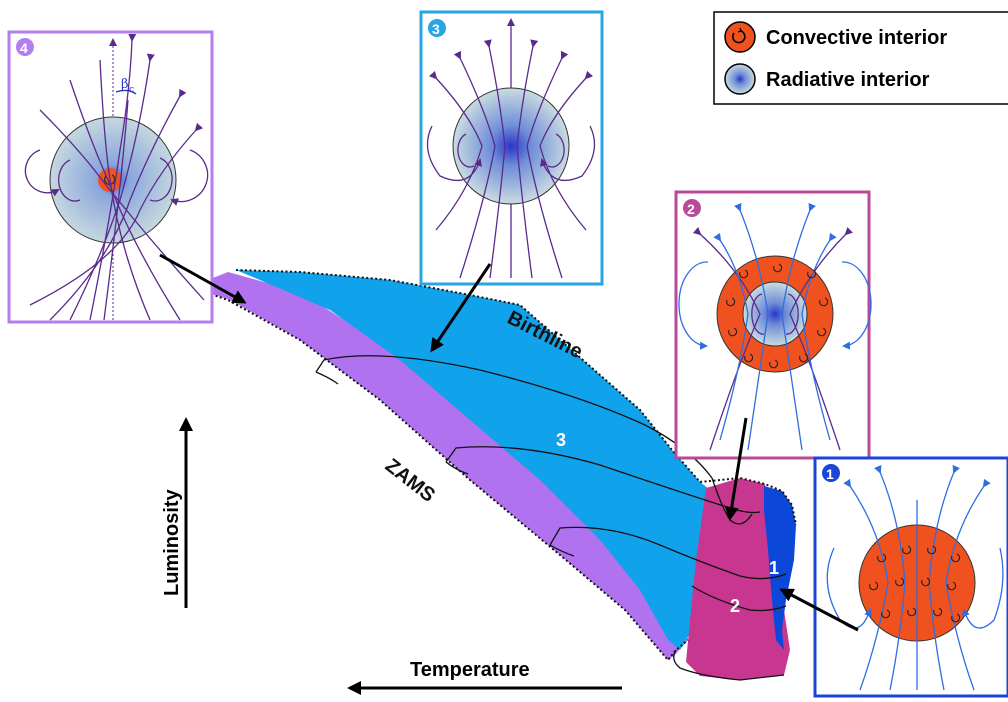  Describe the element at coordinates (735, 606) in the screenshot. I see `region-label-2: 2` at that location.